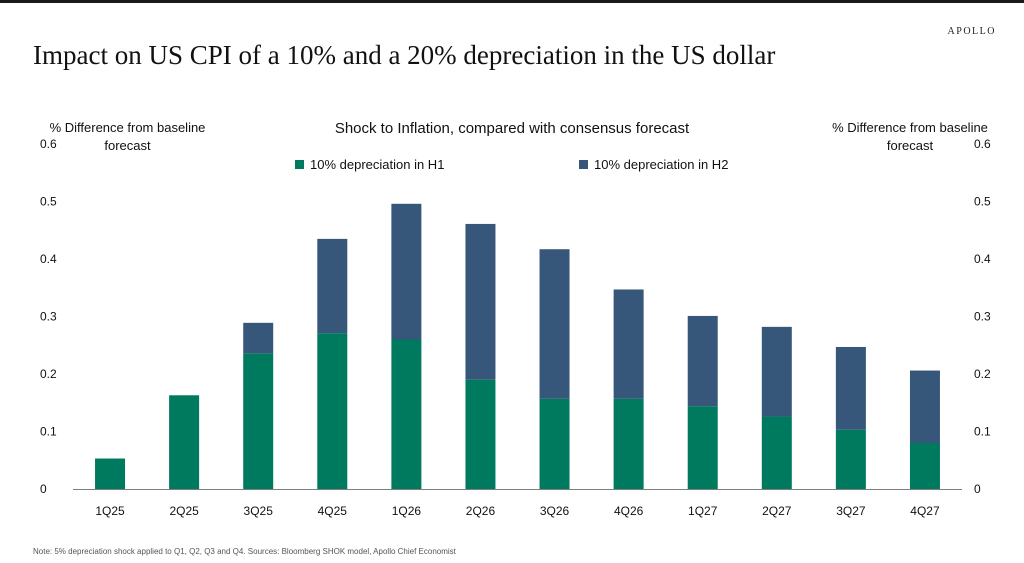  I want to click on legend-item-h1: 10% depreciation in H1, so click(369, 164).